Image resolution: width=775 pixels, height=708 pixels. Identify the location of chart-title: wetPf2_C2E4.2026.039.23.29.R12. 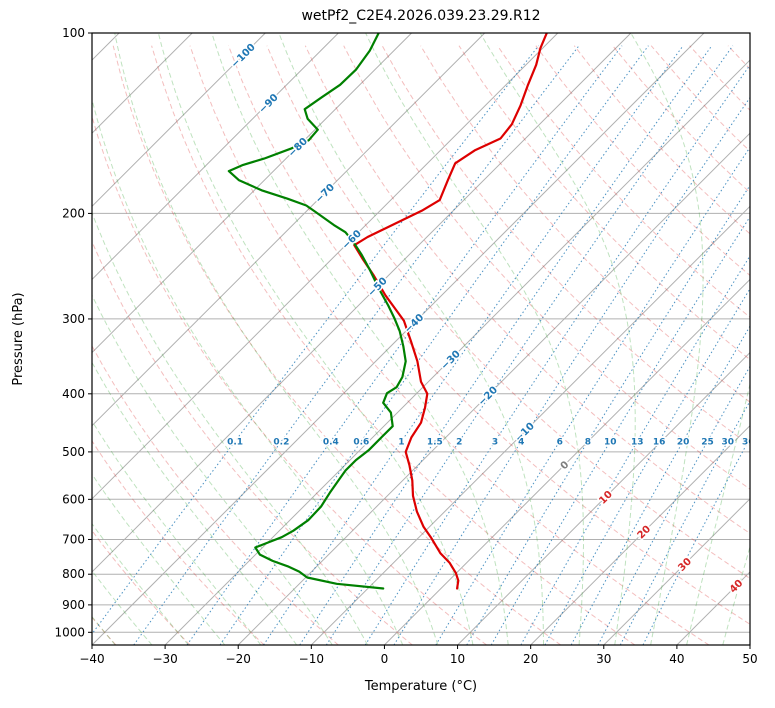
(421, 16).